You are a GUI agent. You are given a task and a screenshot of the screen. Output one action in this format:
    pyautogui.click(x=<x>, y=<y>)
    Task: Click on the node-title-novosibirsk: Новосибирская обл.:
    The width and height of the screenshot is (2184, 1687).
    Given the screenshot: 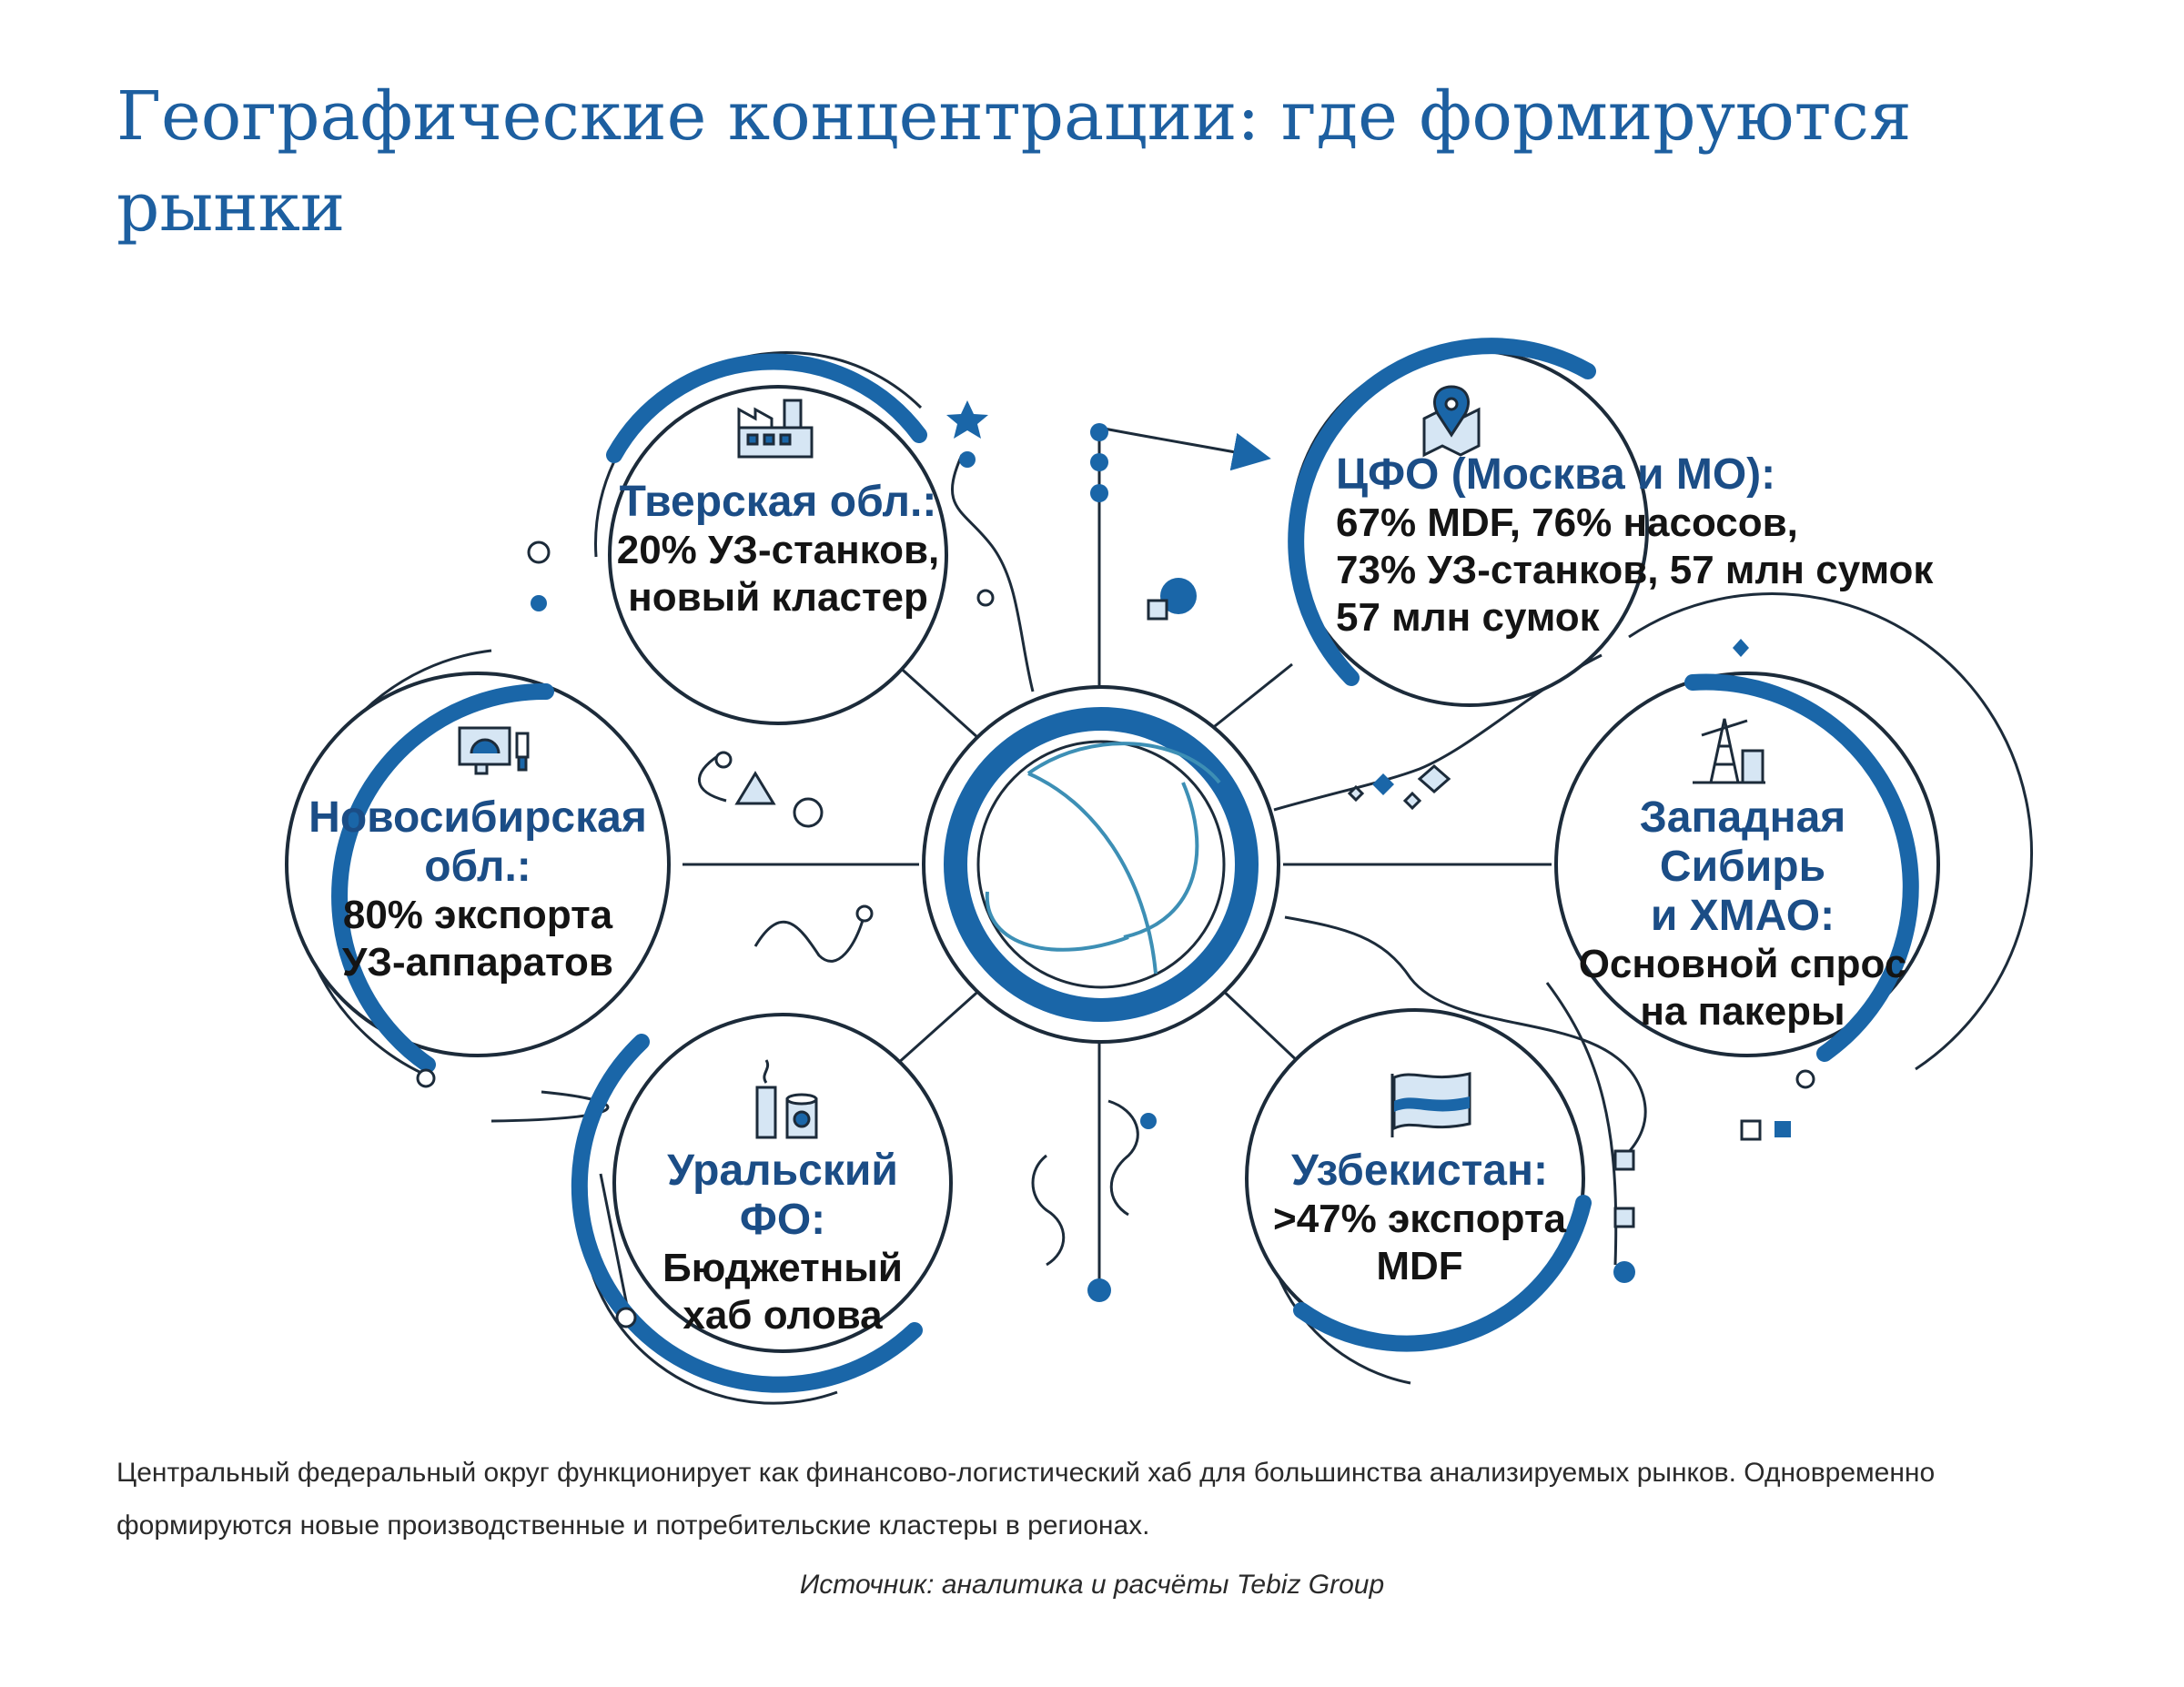 What is the action you would take?
    pyautogui.click(x=478, y=842)
    